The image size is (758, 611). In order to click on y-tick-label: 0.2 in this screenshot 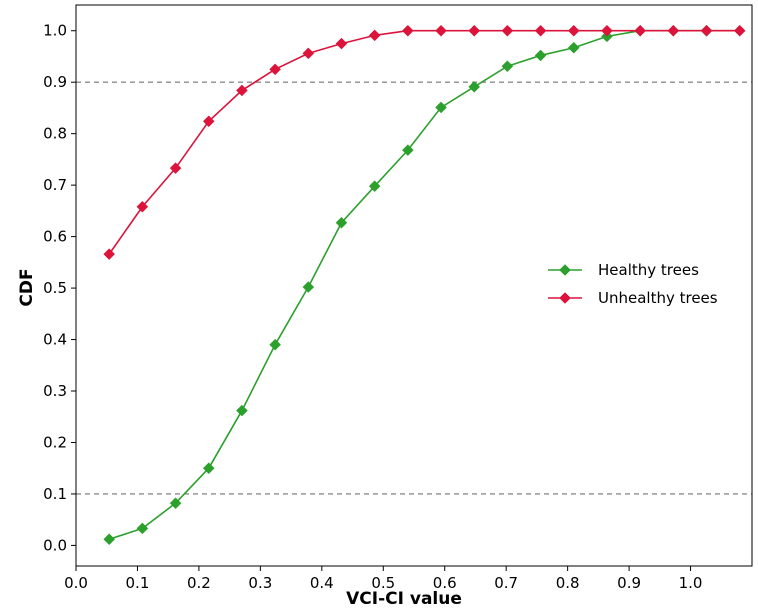, I will do `click(55, 442)`.